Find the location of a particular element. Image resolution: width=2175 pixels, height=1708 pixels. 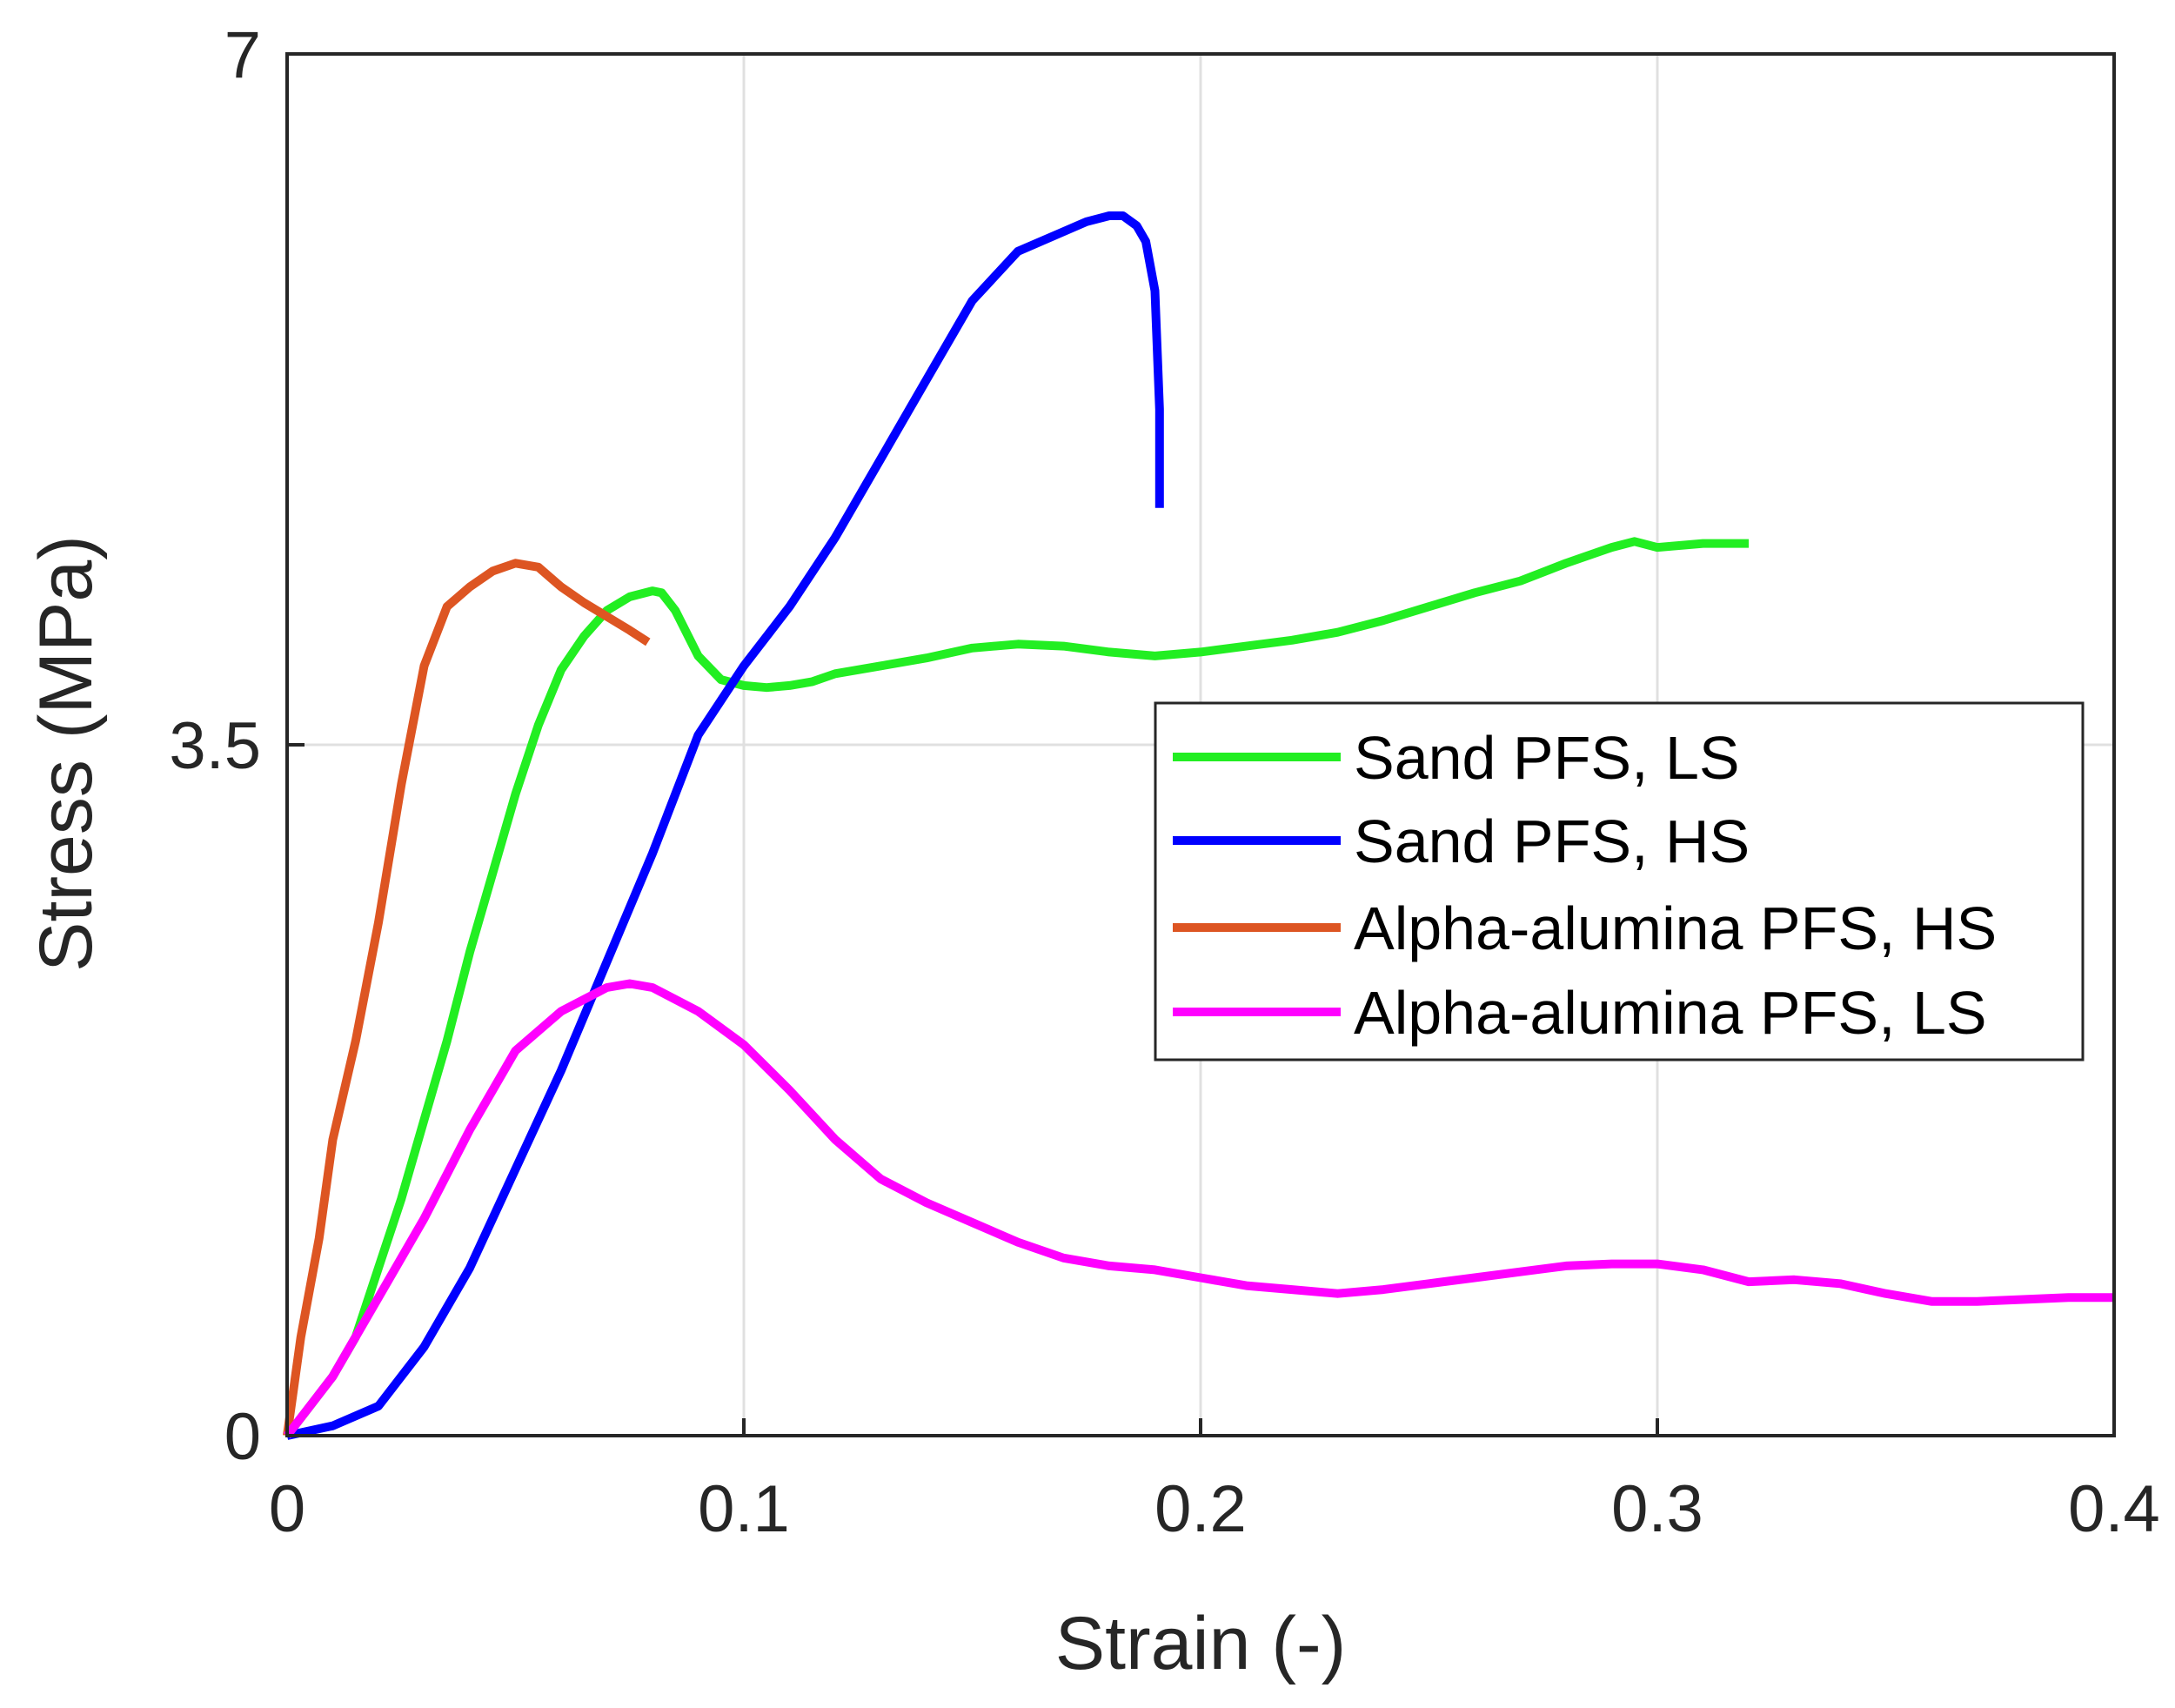

x-tick-label: 0.1 is located at coordinates (744, 1509).